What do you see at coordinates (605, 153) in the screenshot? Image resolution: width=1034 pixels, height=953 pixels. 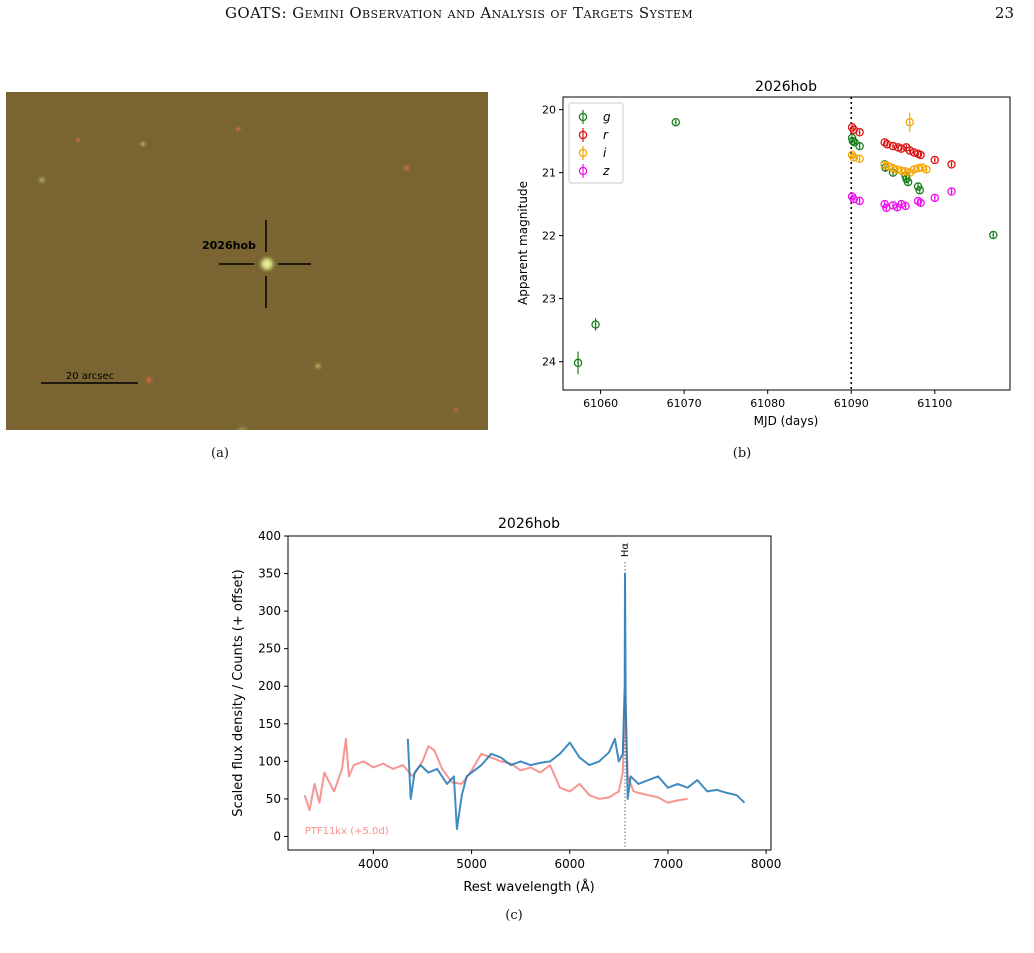 I see `legend-label: i` at bounding box center [605, 153].